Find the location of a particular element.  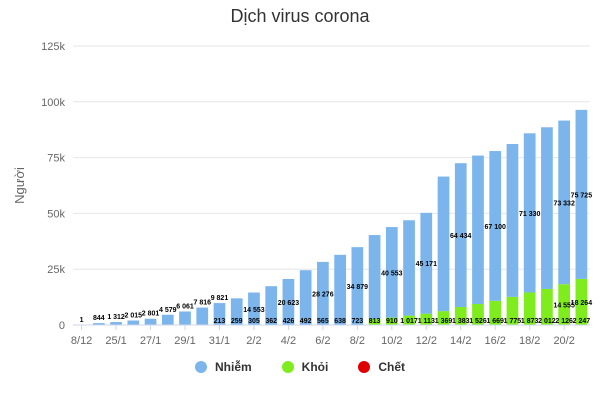

data-label-chet: 426 is located at coordinates (289, 321).